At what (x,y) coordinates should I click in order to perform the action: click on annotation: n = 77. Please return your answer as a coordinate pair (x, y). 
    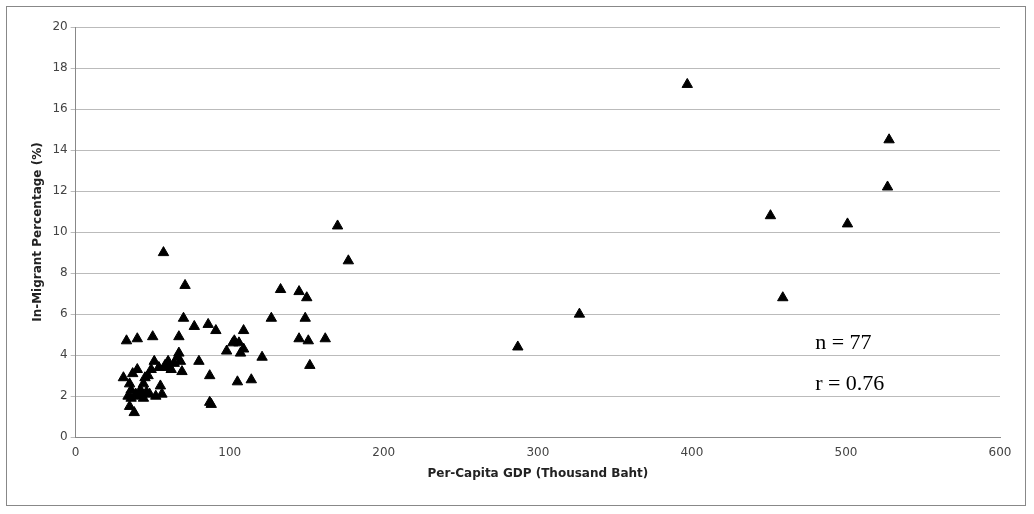
    Looking at the image, I should click on (843, 341).